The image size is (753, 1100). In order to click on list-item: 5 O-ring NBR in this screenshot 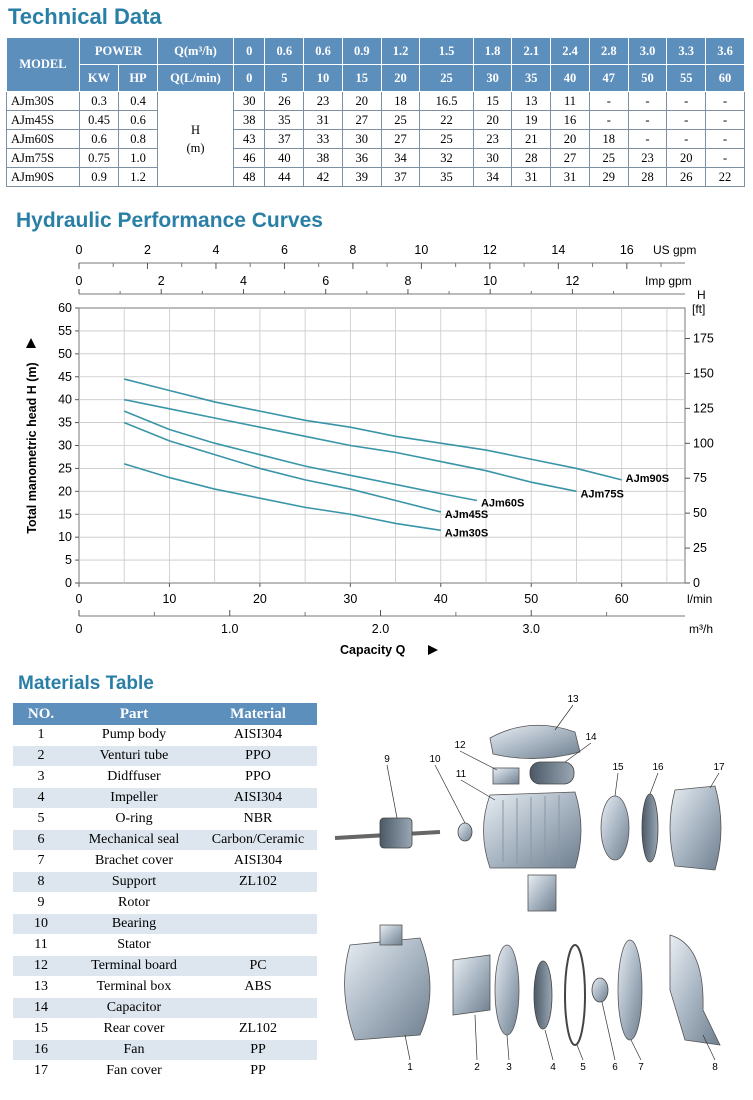, I will do `click(165, 819)`.